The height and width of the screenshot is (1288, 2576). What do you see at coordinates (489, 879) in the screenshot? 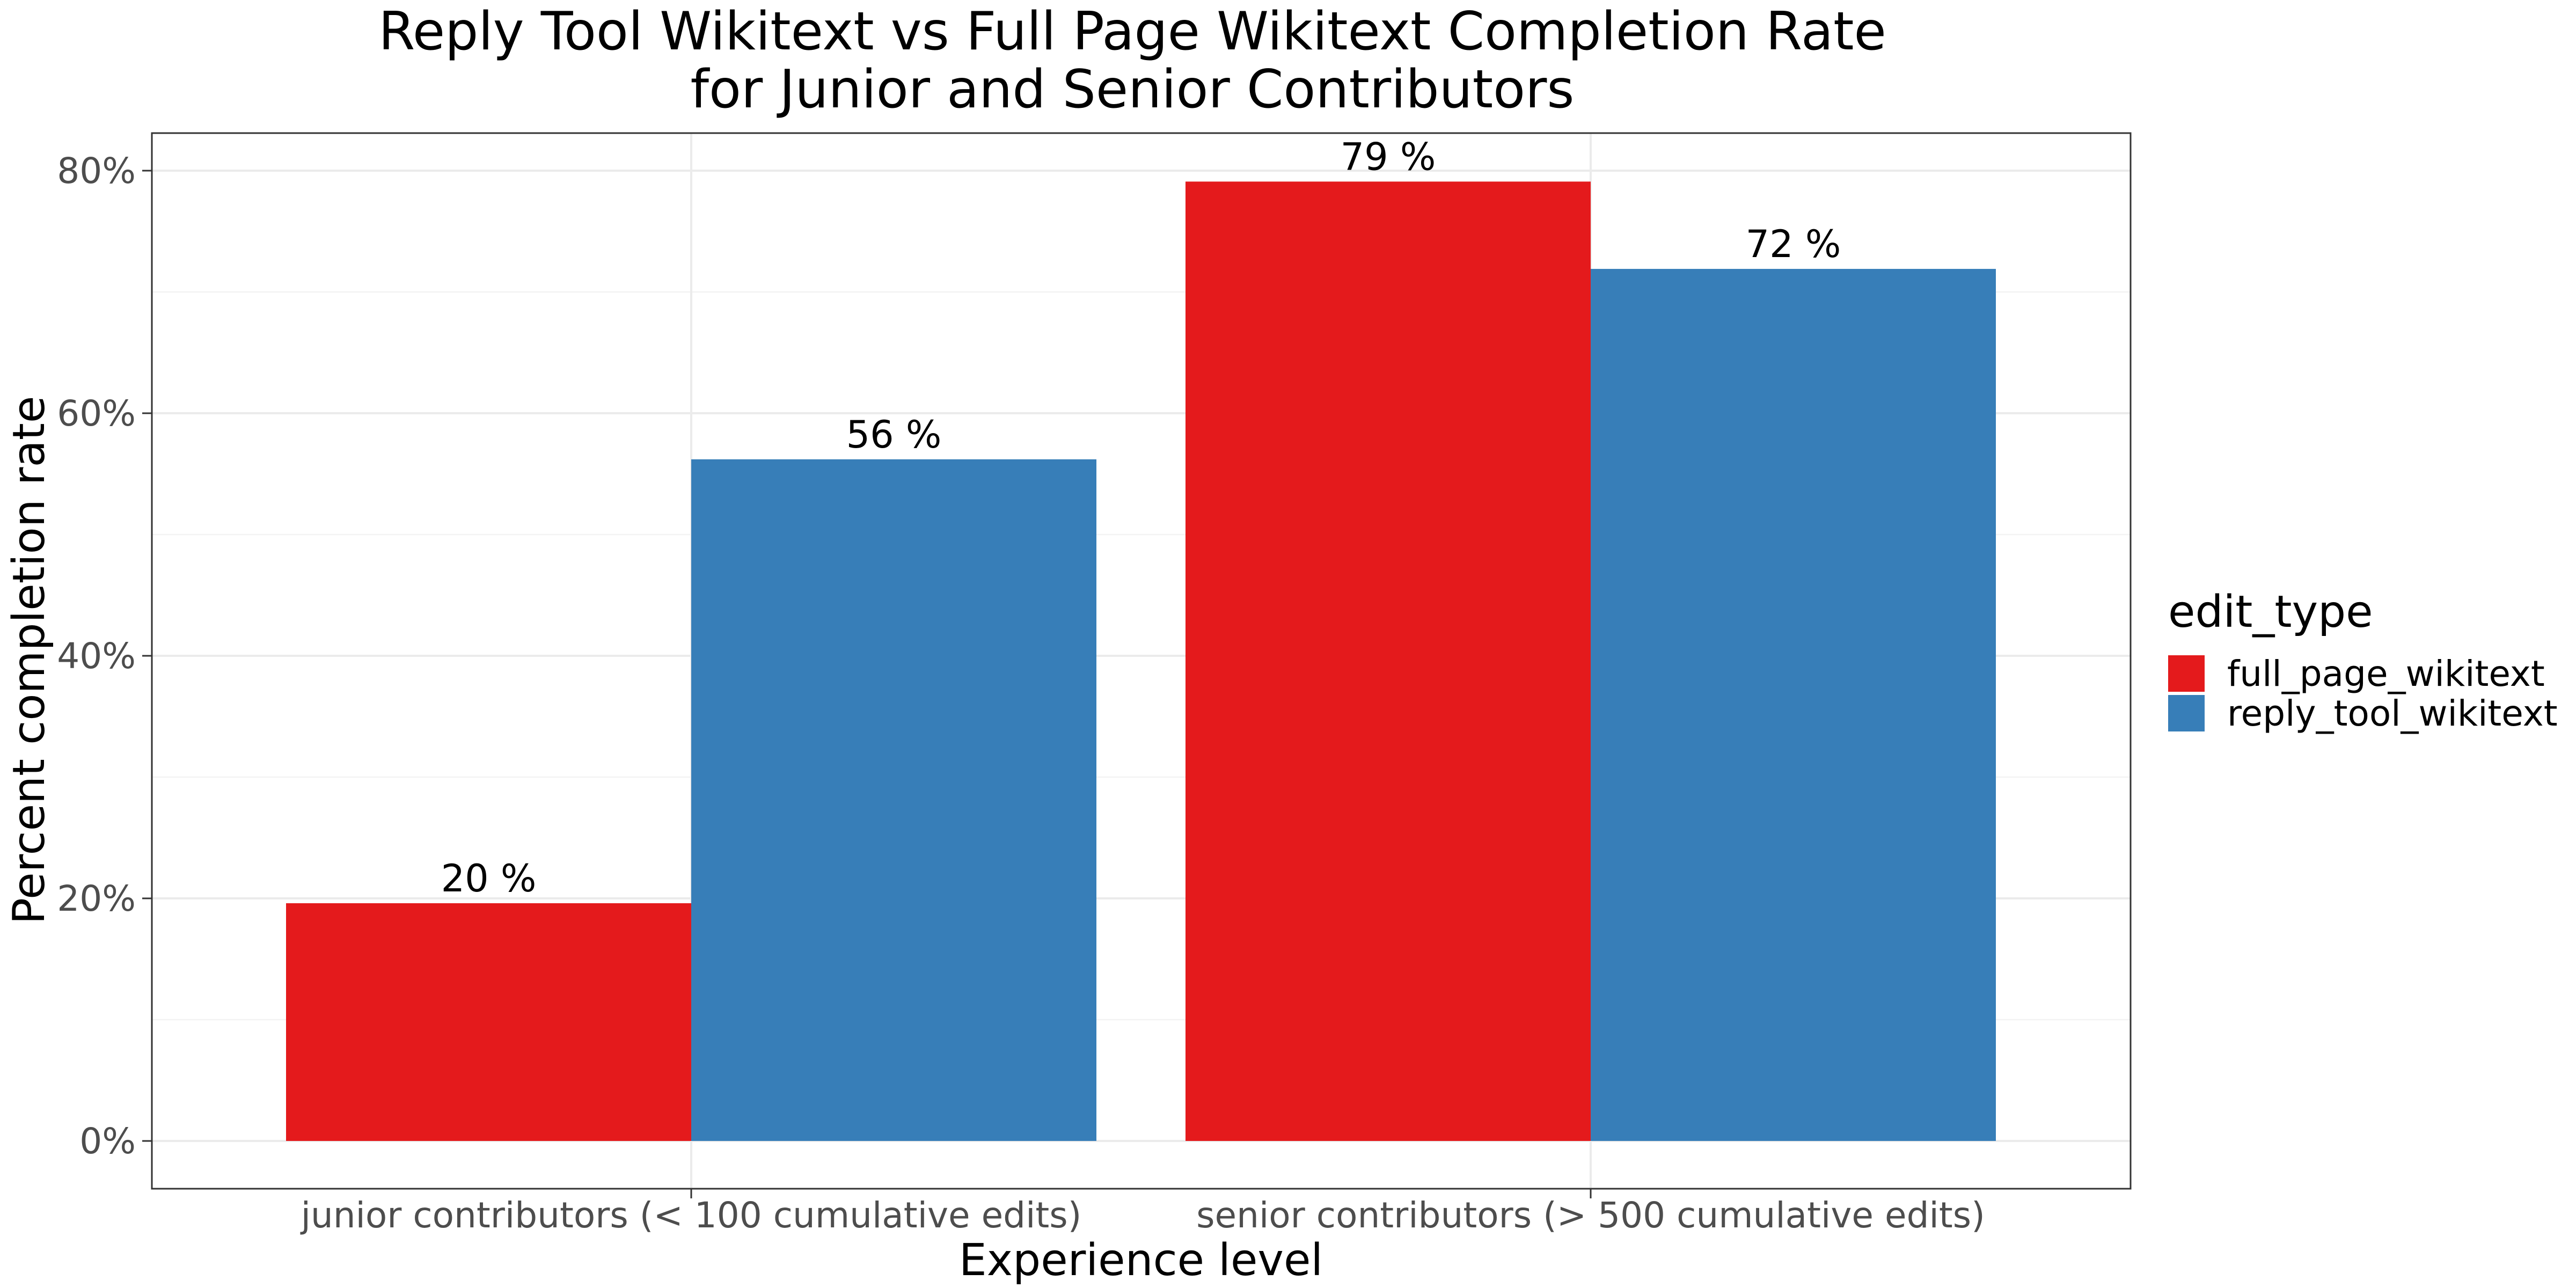
I see `data-label-full_page_wikitext-0: 20 %` at bounding box center [489, 879].